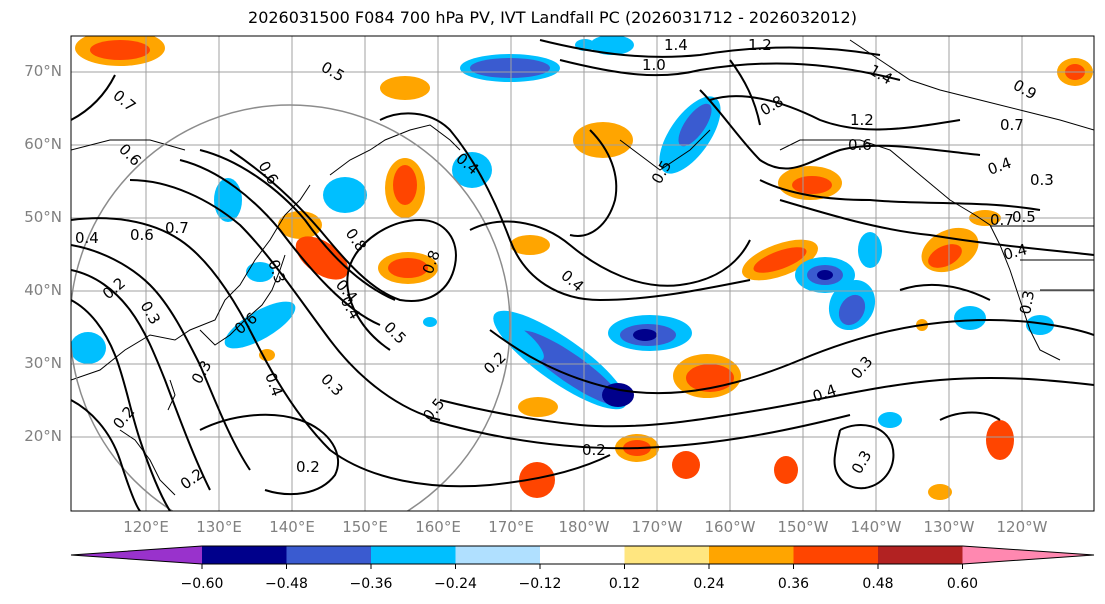 The height and width of the screenshot is (604, 1105). I want to click on lon-label: 120°W, so click(1022, 527).